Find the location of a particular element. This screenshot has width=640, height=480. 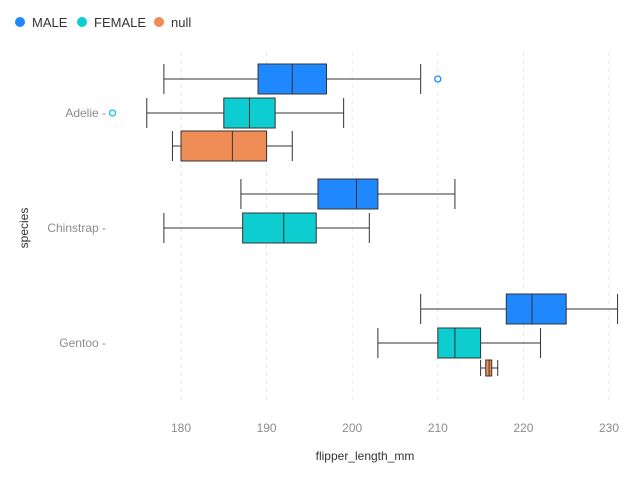

y-axis: Adelie - Chinstrap - Gentoo - is located at coordinates (76, 228).